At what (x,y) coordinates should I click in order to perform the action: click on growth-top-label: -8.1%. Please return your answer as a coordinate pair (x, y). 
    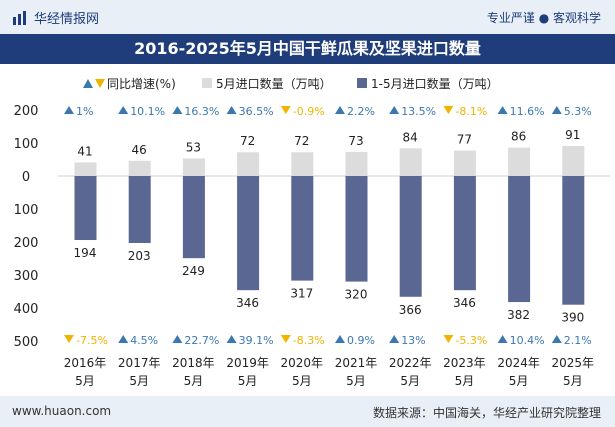
    Looking at the image, I should click on (471, 111).